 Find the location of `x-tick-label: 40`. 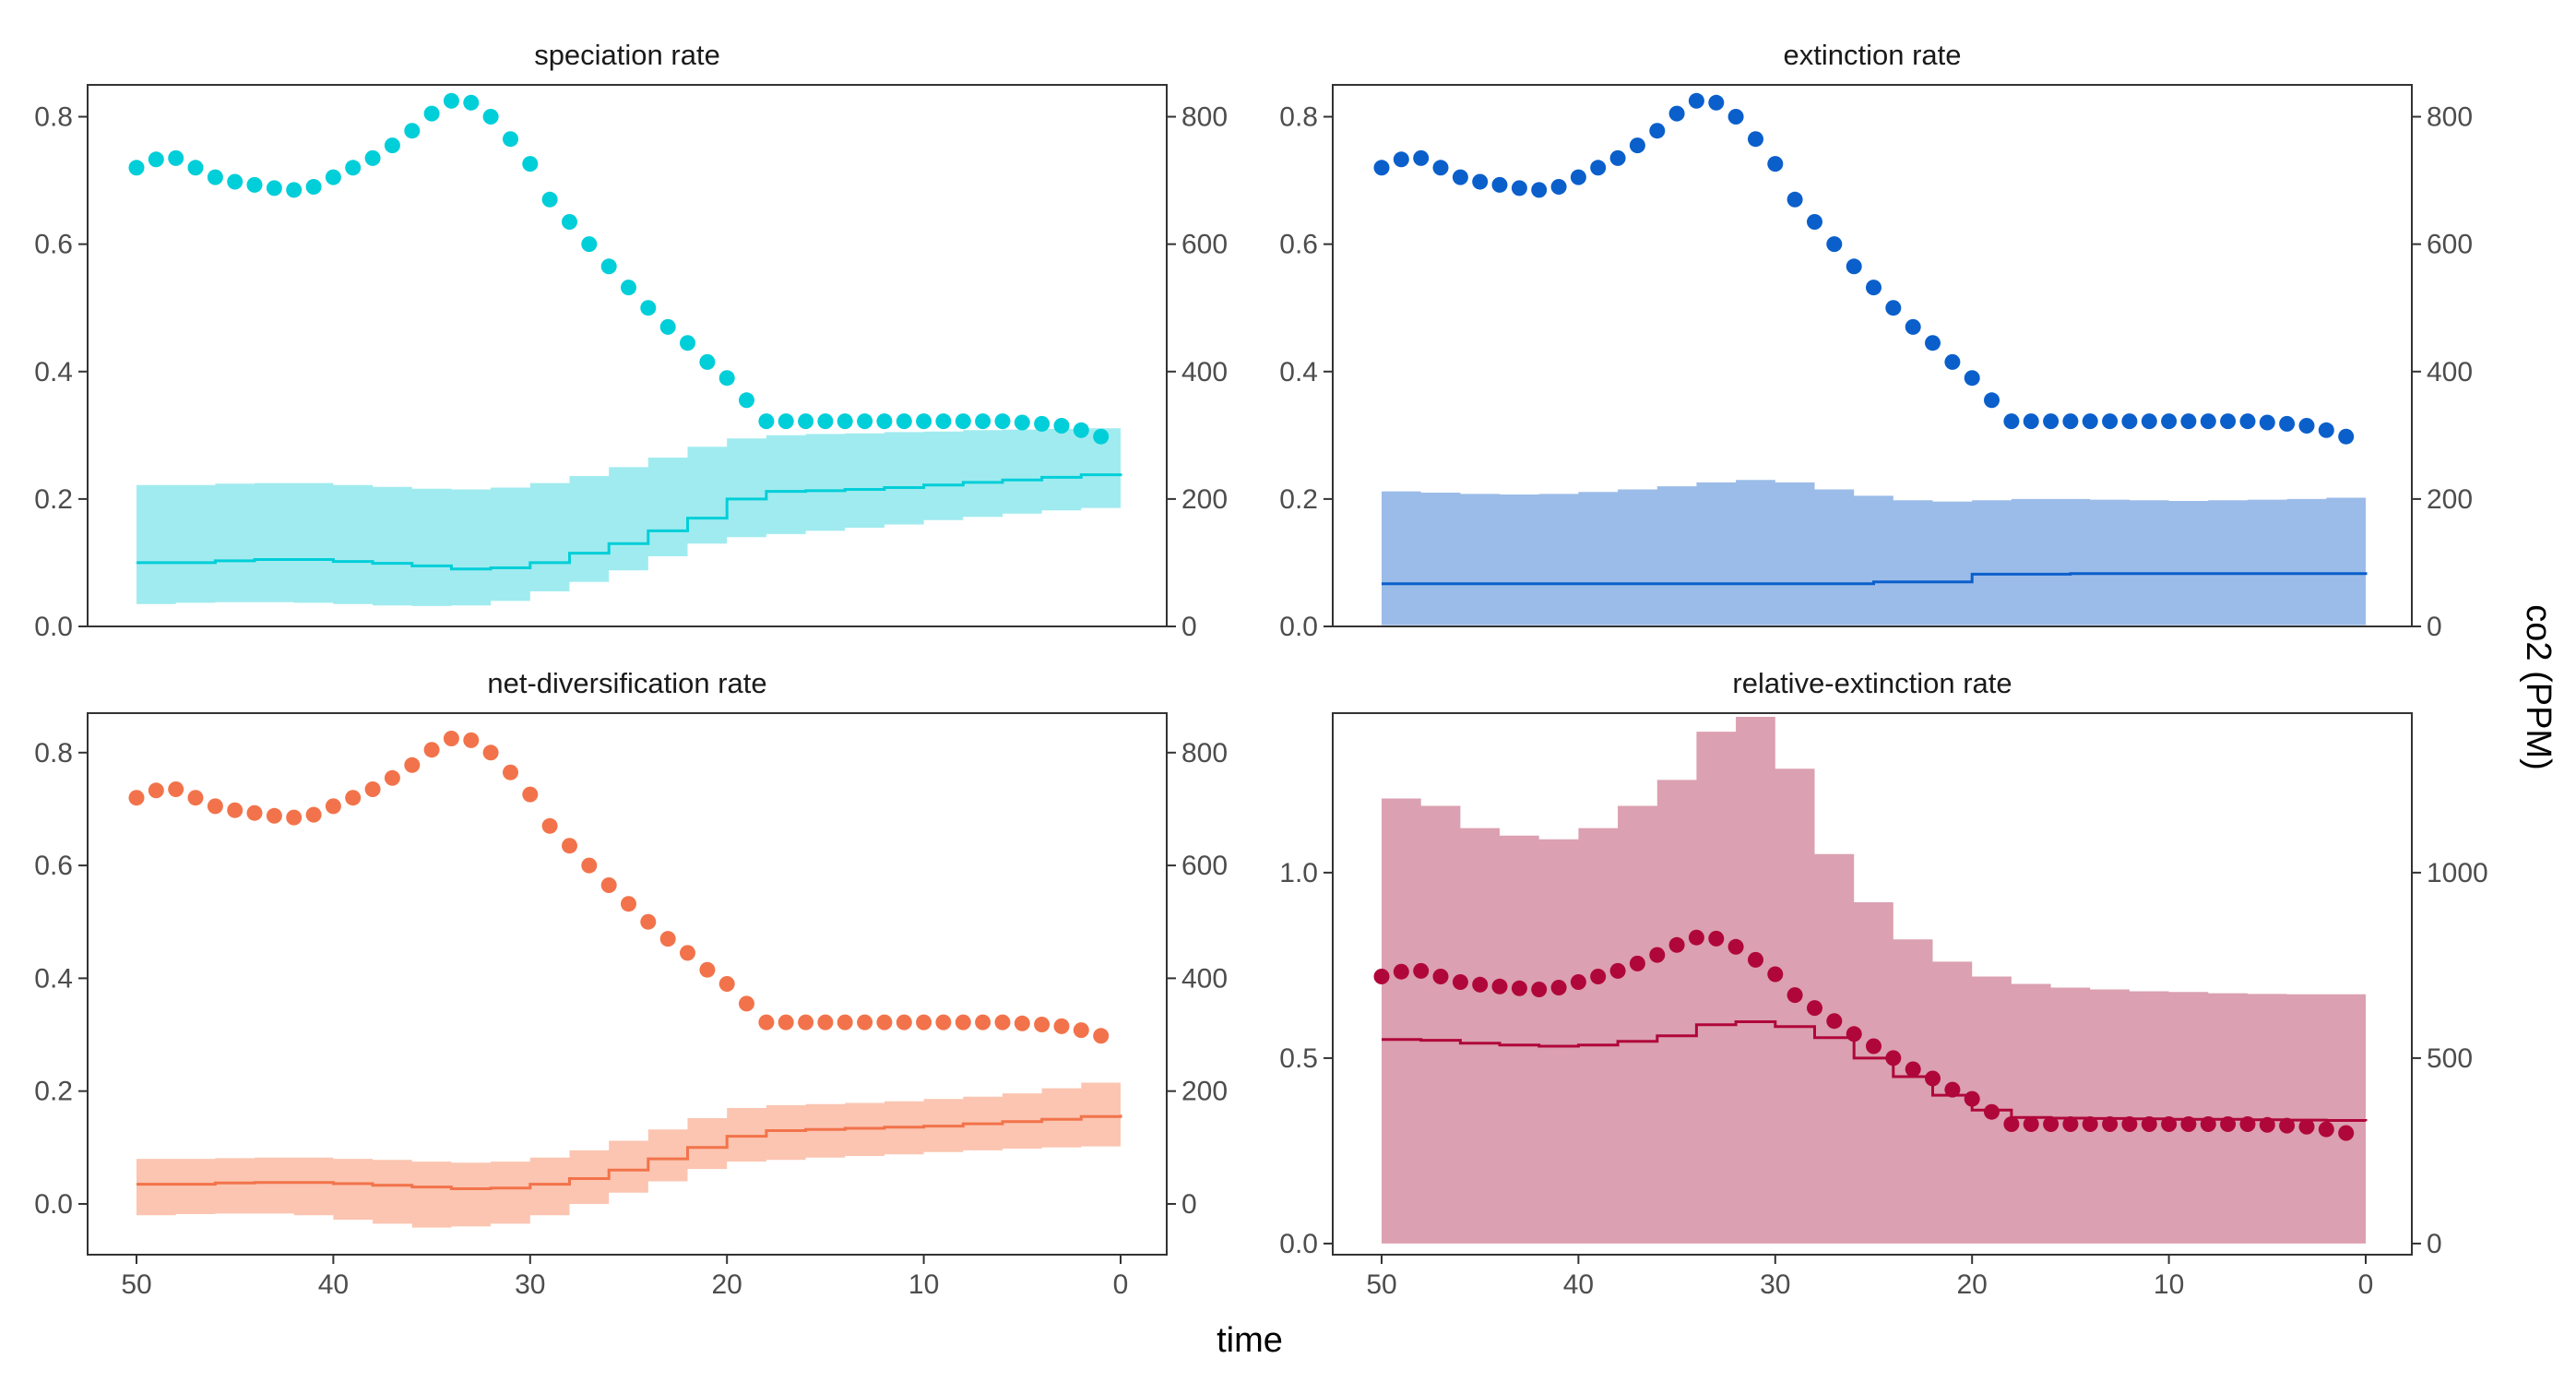

x-tick-label: 40 is located at coordinates (1578, 1284).